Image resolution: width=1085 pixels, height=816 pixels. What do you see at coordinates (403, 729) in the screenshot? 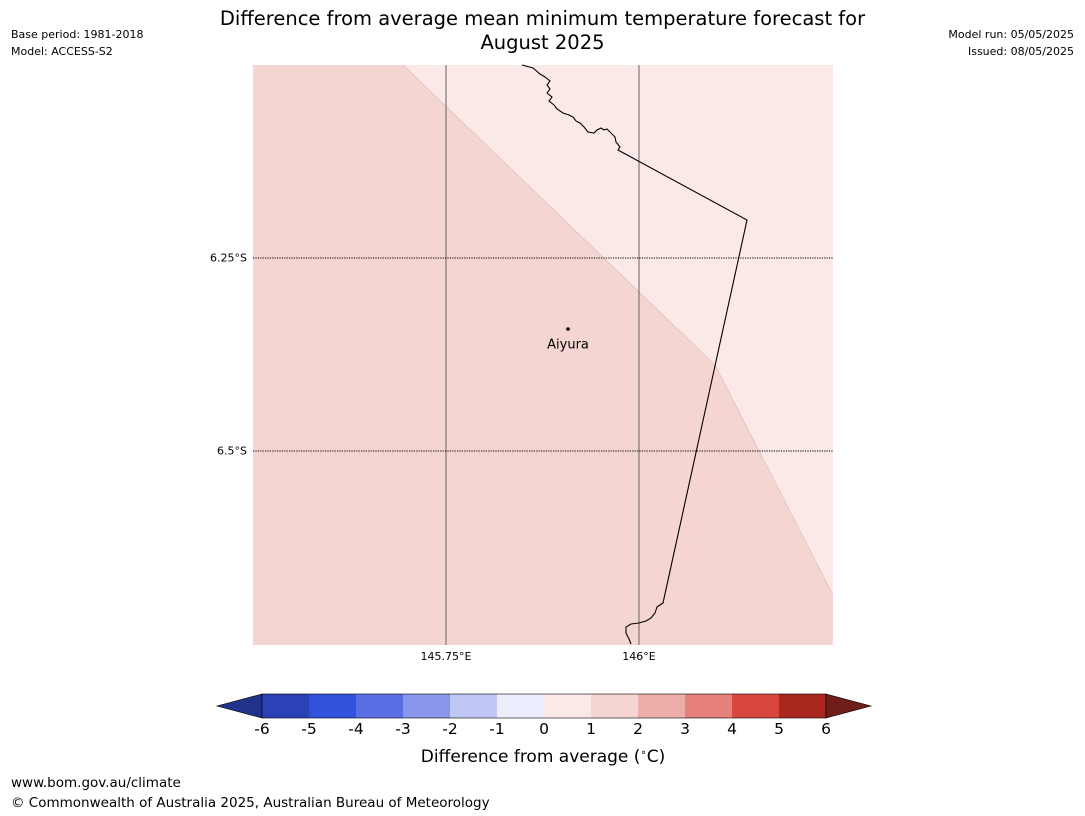
I see `colorbar-tick-label: -3` at bounding box center [403, 729].